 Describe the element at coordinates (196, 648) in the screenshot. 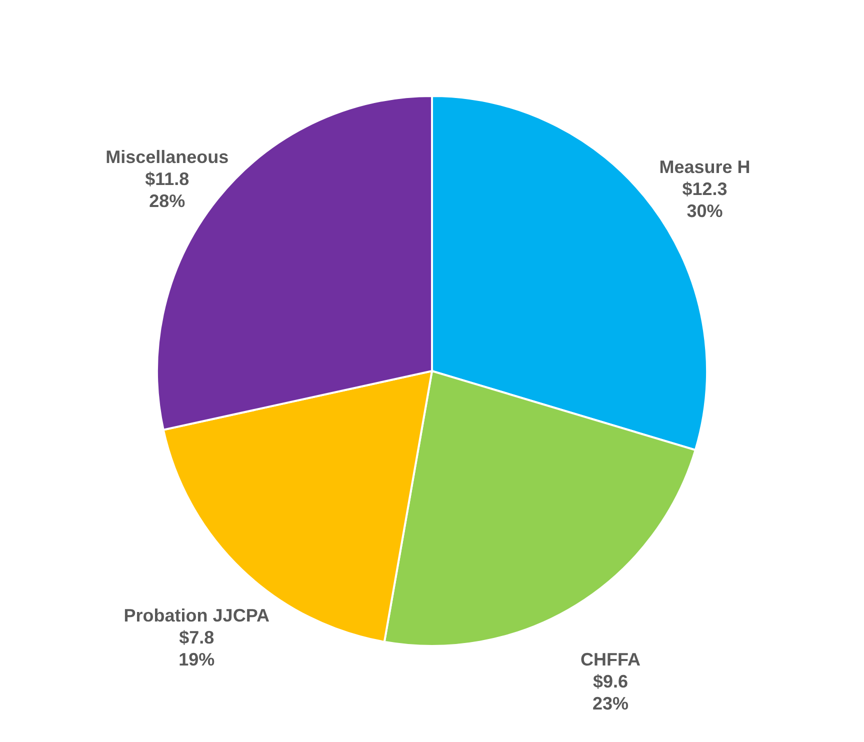

I see `data-label: $7.8 19%` at that location.